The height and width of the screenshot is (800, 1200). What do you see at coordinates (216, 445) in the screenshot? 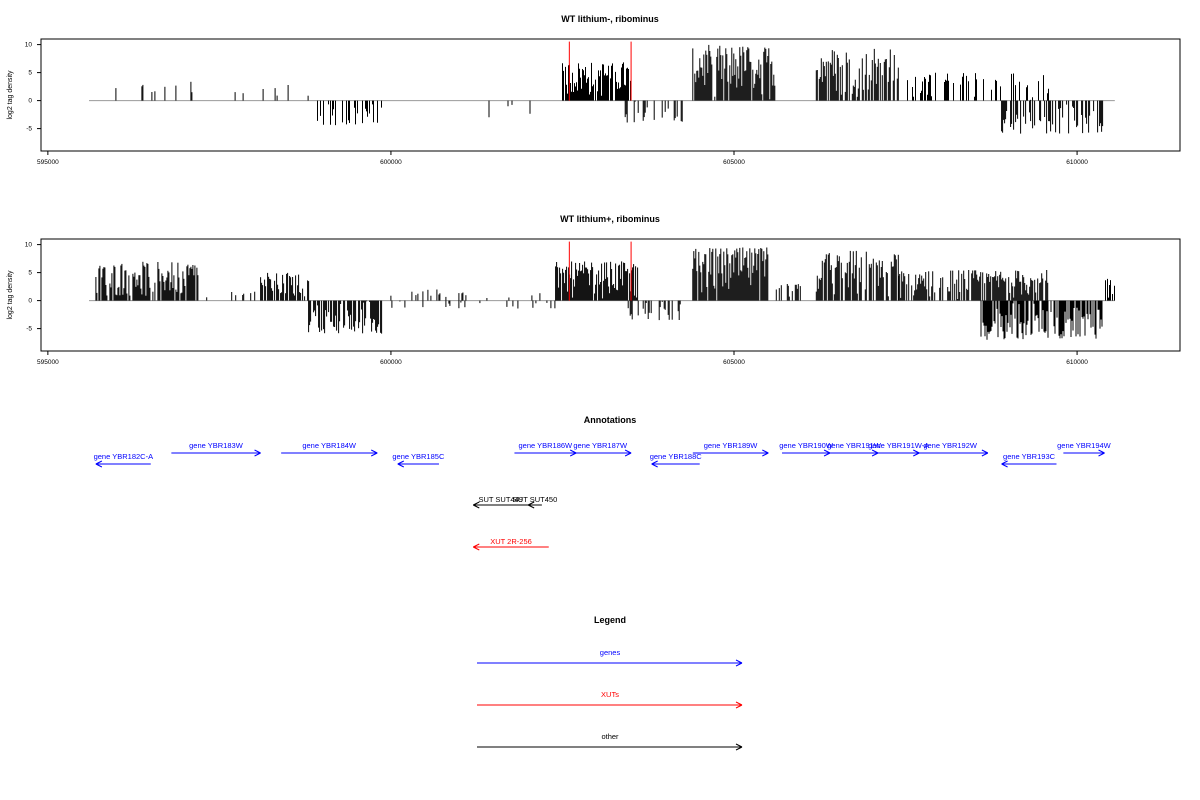
I see `gene-label: gene YBR183W` at bounding box center [216, 445].